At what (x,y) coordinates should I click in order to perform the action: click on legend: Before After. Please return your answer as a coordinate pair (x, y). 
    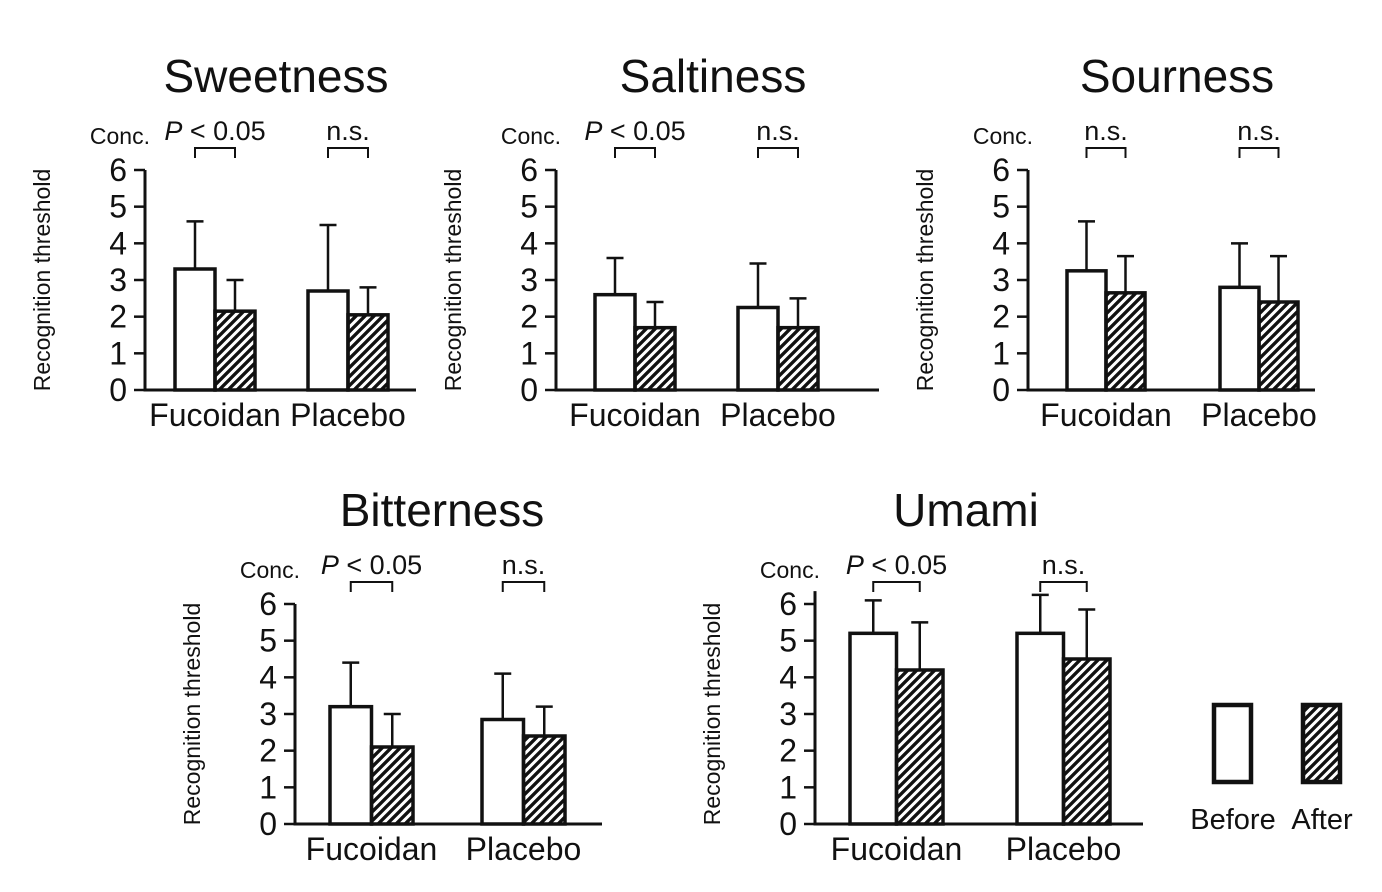
    Looking at the image, I should click on (1283, 777).